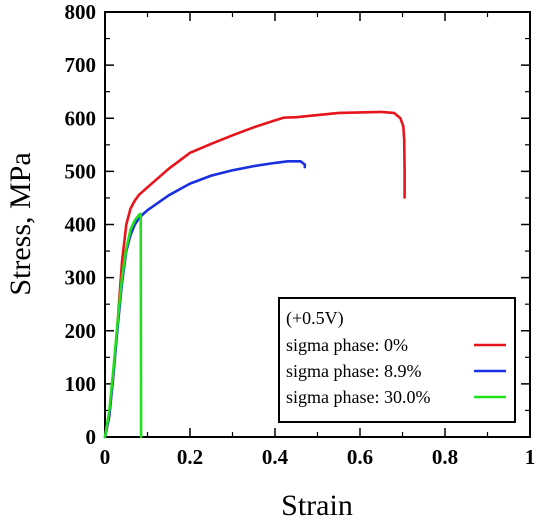  Describe the element at coordinates (360, 457) in the screenshot. I see `x-tick-label: 0.6` at that location.